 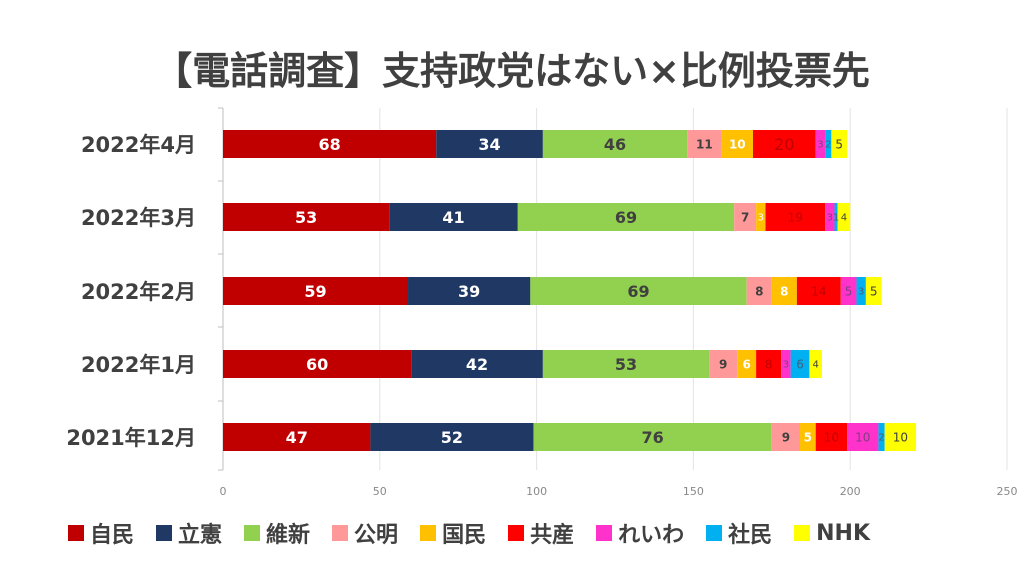 What do you see at coordinates (288, 535) in the screenshot?
I see `legend-label: 維新` at bounding box center [288, 535].